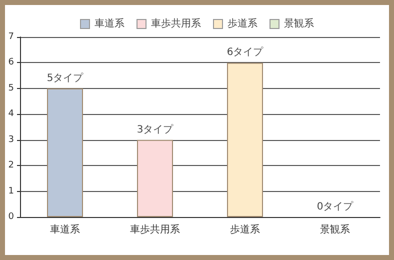 This screenshot has height=260, width=394. Describe the element at coordinates (11, 139) in the screenshot. I see `y-tick-label: 3` at that location.